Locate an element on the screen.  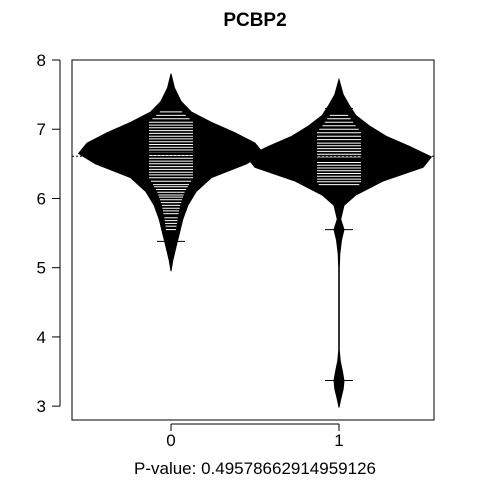
y-tick-label: 8 is located at coordinates (41, 60).